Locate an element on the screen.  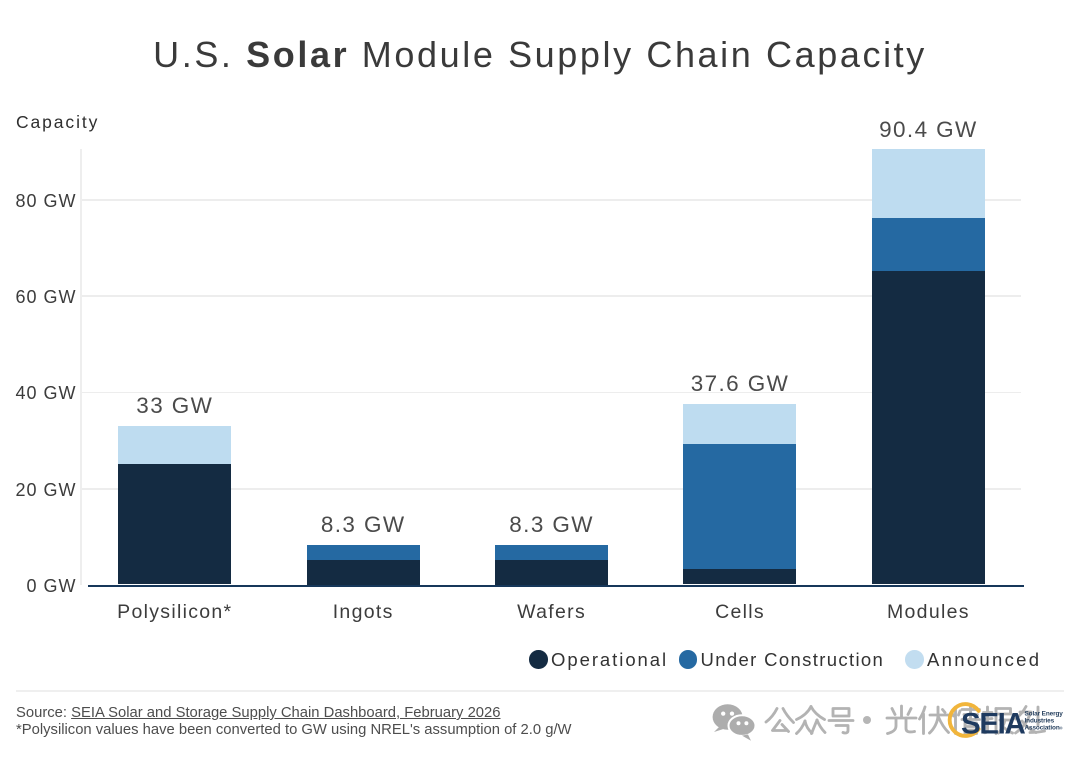
svg-text: Industries is located at coordinates (1040, 720).